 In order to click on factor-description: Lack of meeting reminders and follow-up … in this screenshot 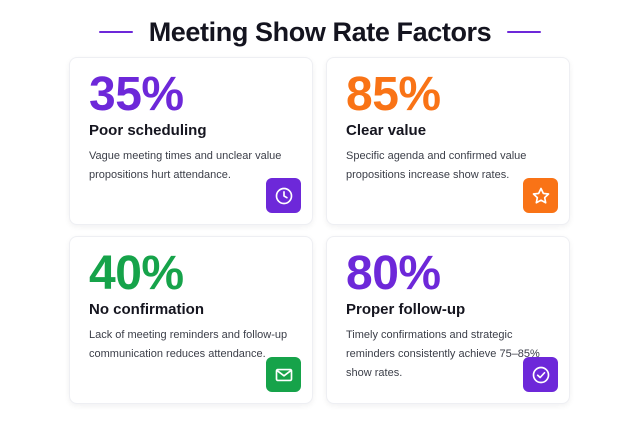, I will do `click(188, 344)`.